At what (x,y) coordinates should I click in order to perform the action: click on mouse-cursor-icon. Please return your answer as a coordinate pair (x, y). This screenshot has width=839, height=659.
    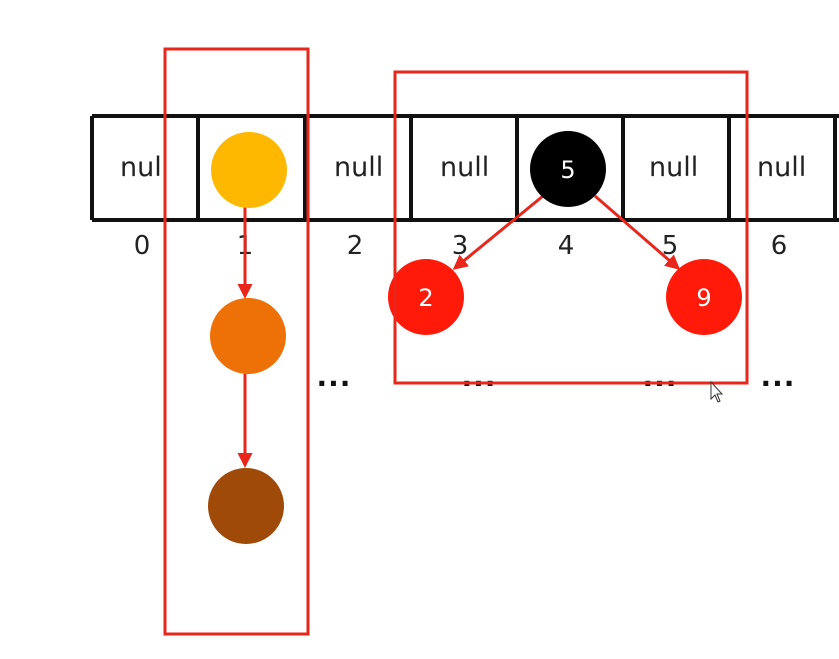
    Looking at the image, I should click on (717, 391).